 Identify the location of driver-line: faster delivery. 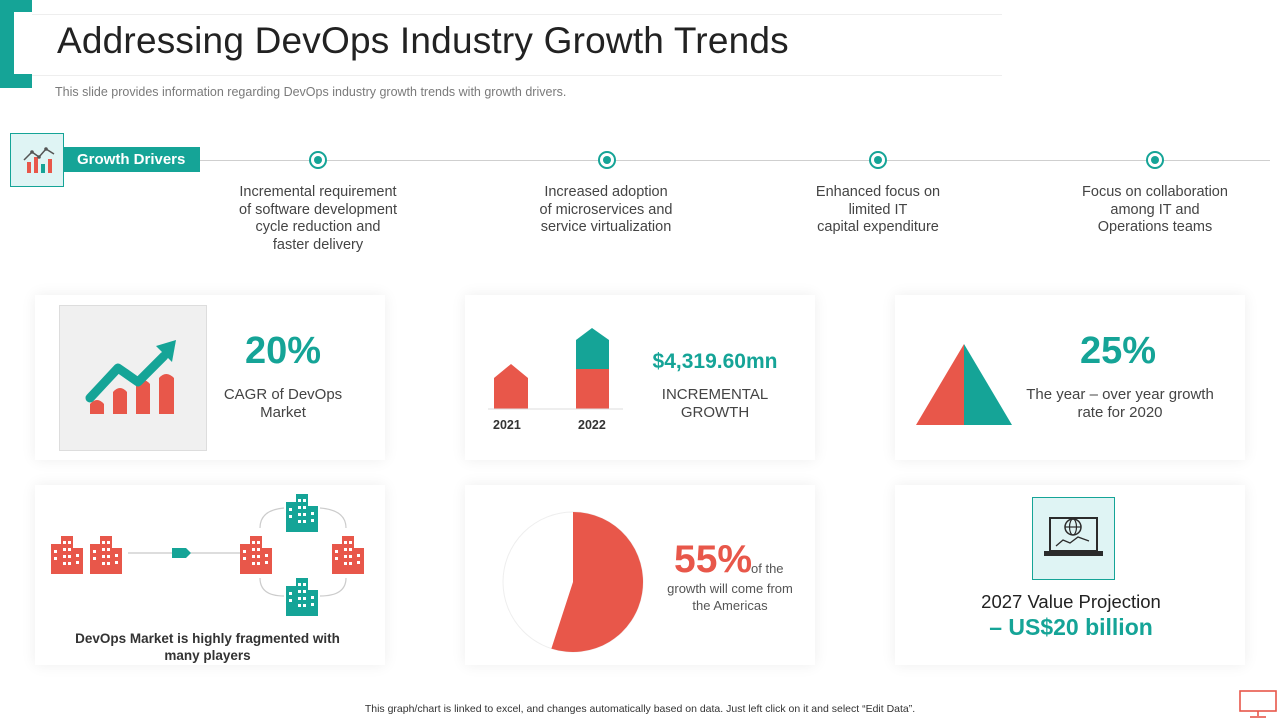
(318, 244).